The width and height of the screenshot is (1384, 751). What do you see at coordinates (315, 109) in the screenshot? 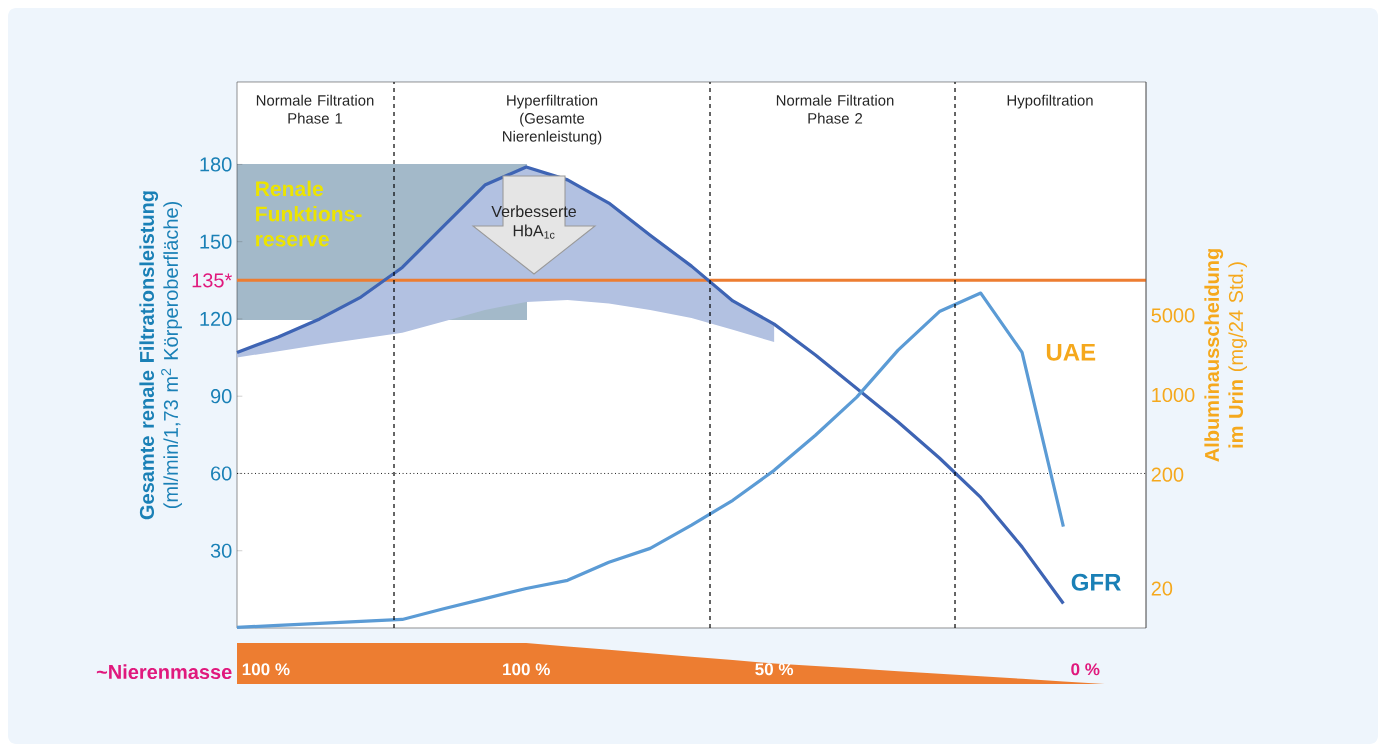
I see `annotation: Normale Filtration Phase 1` at bounding box center [315, 109].